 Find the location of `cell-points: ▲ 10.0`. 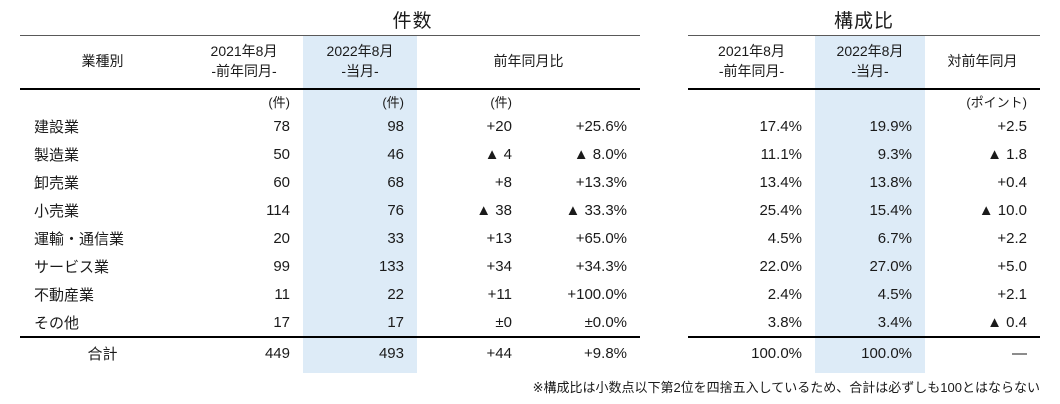

cell-points: ▲ 10.0 is located at coordinates (1002, 210).